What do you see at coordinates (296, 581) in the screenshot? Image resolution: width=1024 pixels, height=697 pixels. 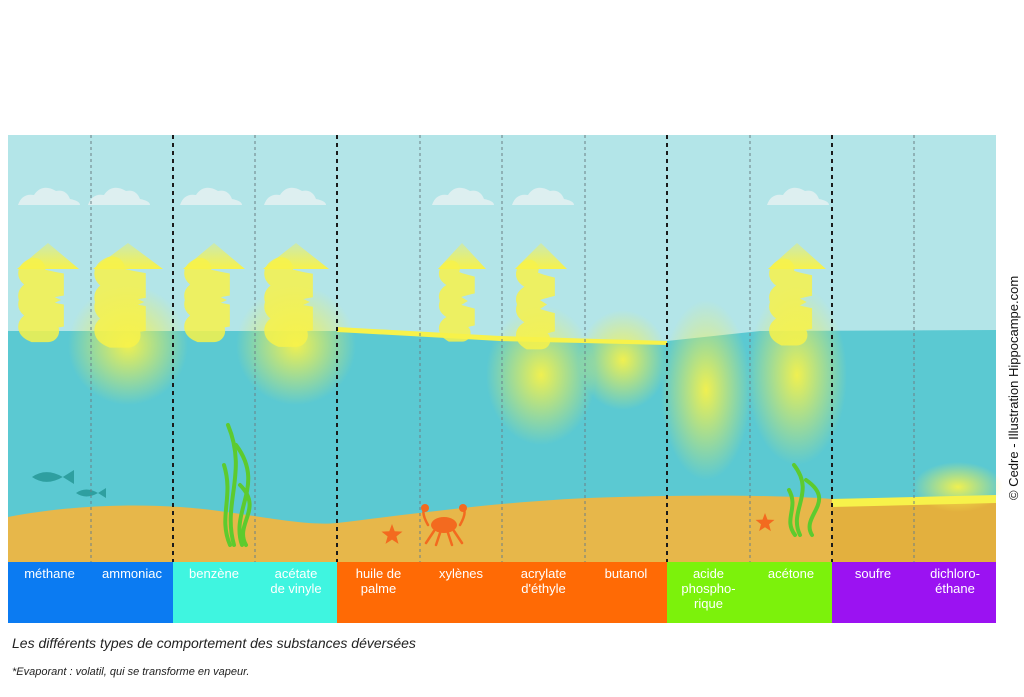 I see `substance-name: acétate de vinyle` at bounding box center [296, 581].